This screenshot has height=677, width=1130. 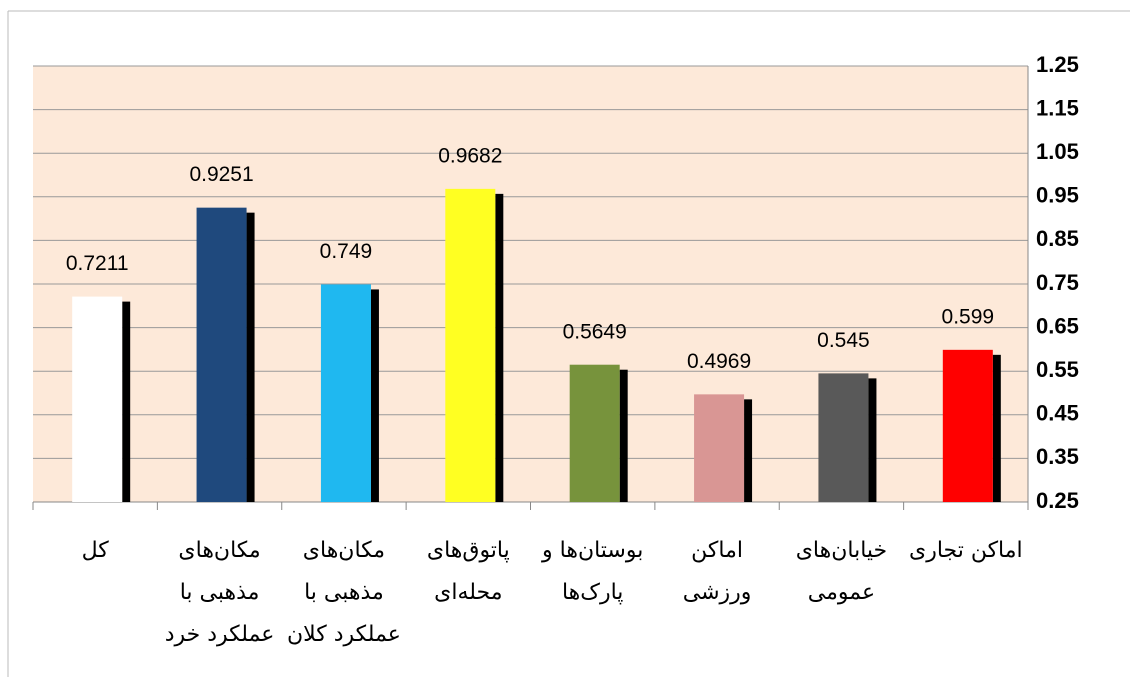 What do you see at coordinates (1057, 151) in the screenshot?
I see `y-tick-label: 1.05` at bounding box center [1057, 151].